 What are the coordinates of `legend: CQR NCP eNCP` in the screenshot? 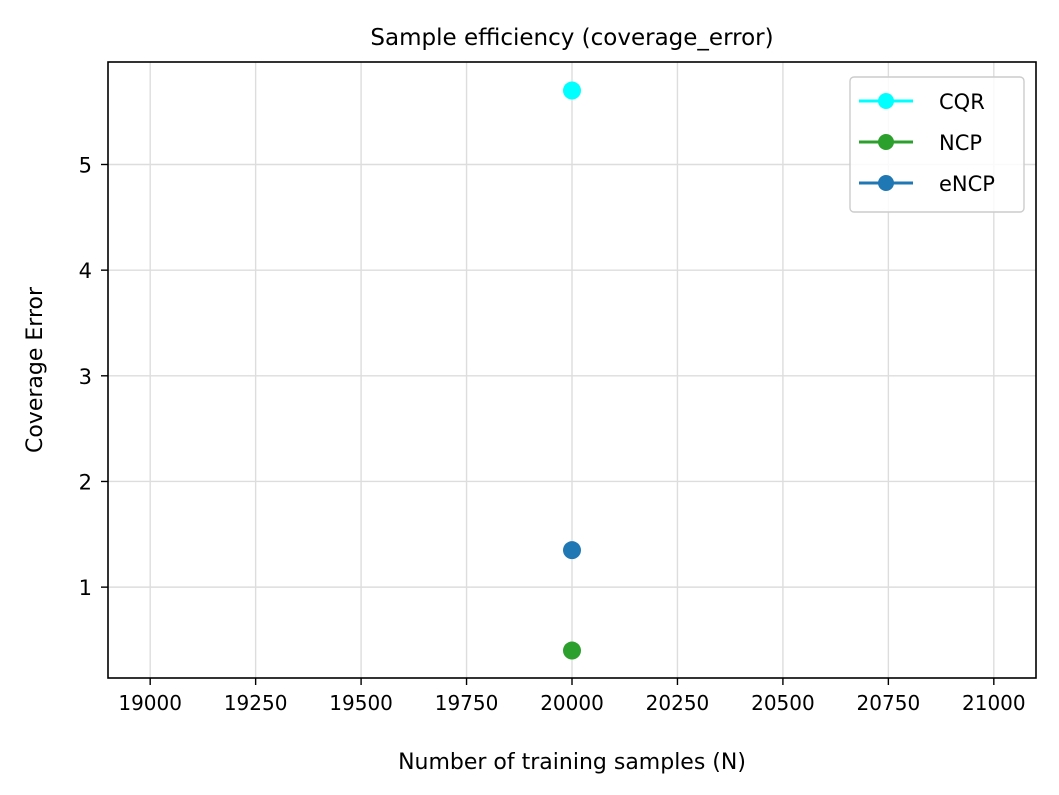 It's located at (937, 144).